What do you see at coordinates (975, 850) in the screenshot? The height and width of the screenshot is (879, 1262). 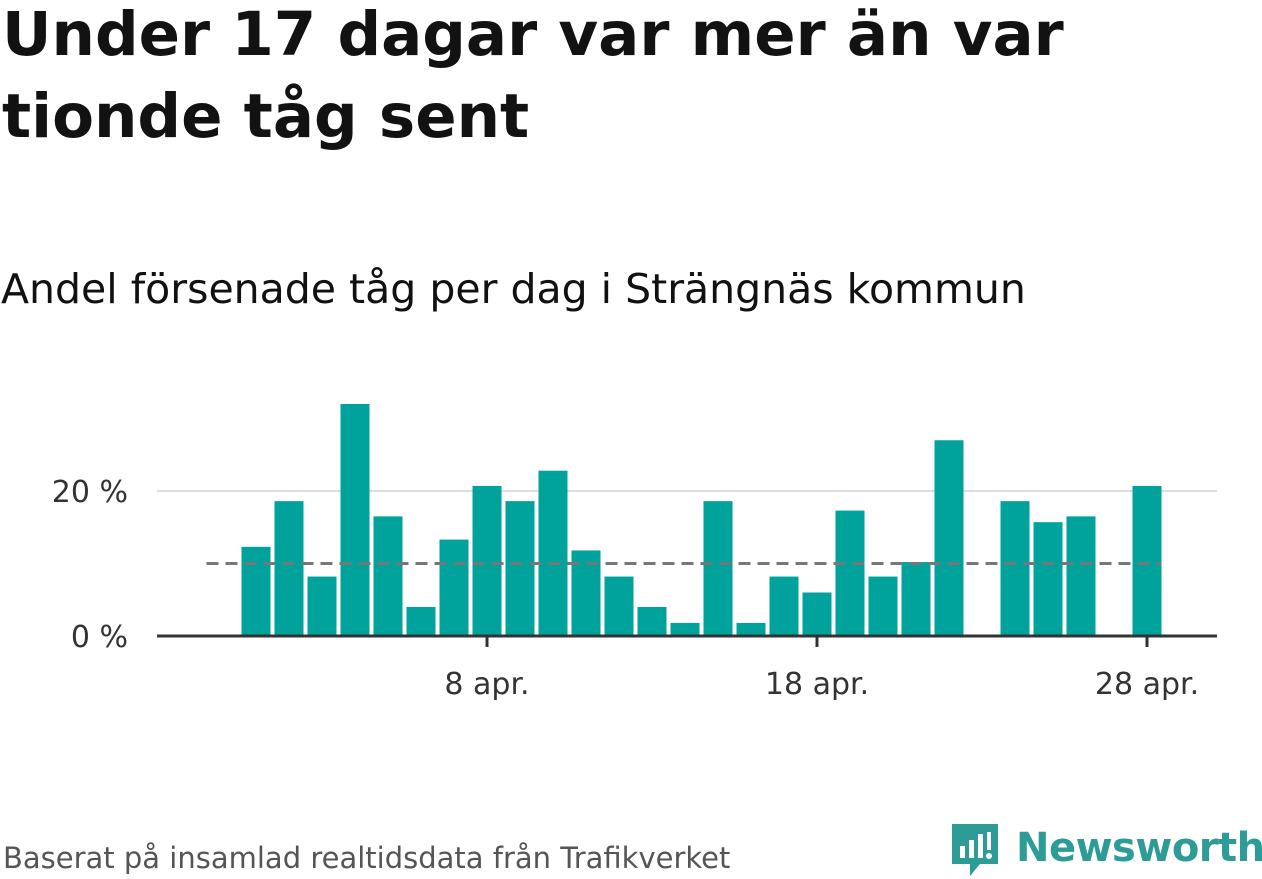 I see `newsworthy-logo-icon` at bounding box center [975, 850].